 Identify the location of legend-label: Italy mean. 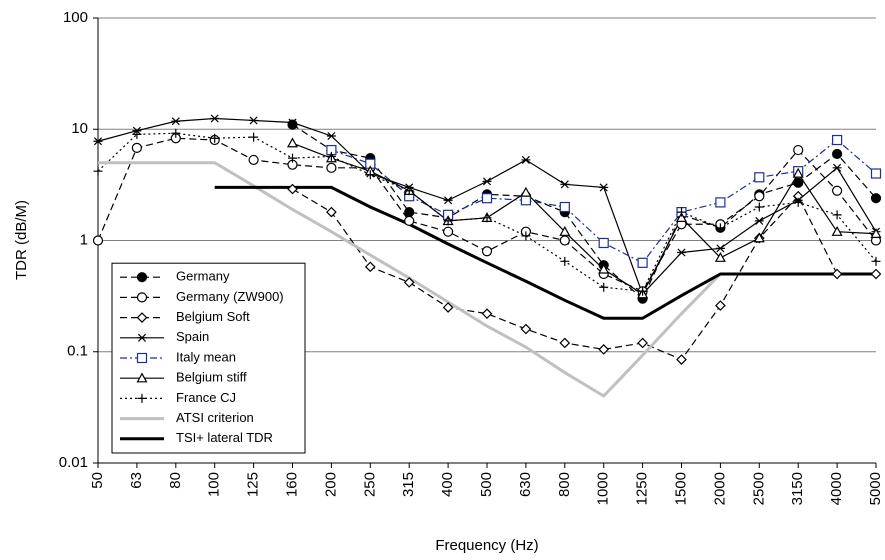
(206, 356).